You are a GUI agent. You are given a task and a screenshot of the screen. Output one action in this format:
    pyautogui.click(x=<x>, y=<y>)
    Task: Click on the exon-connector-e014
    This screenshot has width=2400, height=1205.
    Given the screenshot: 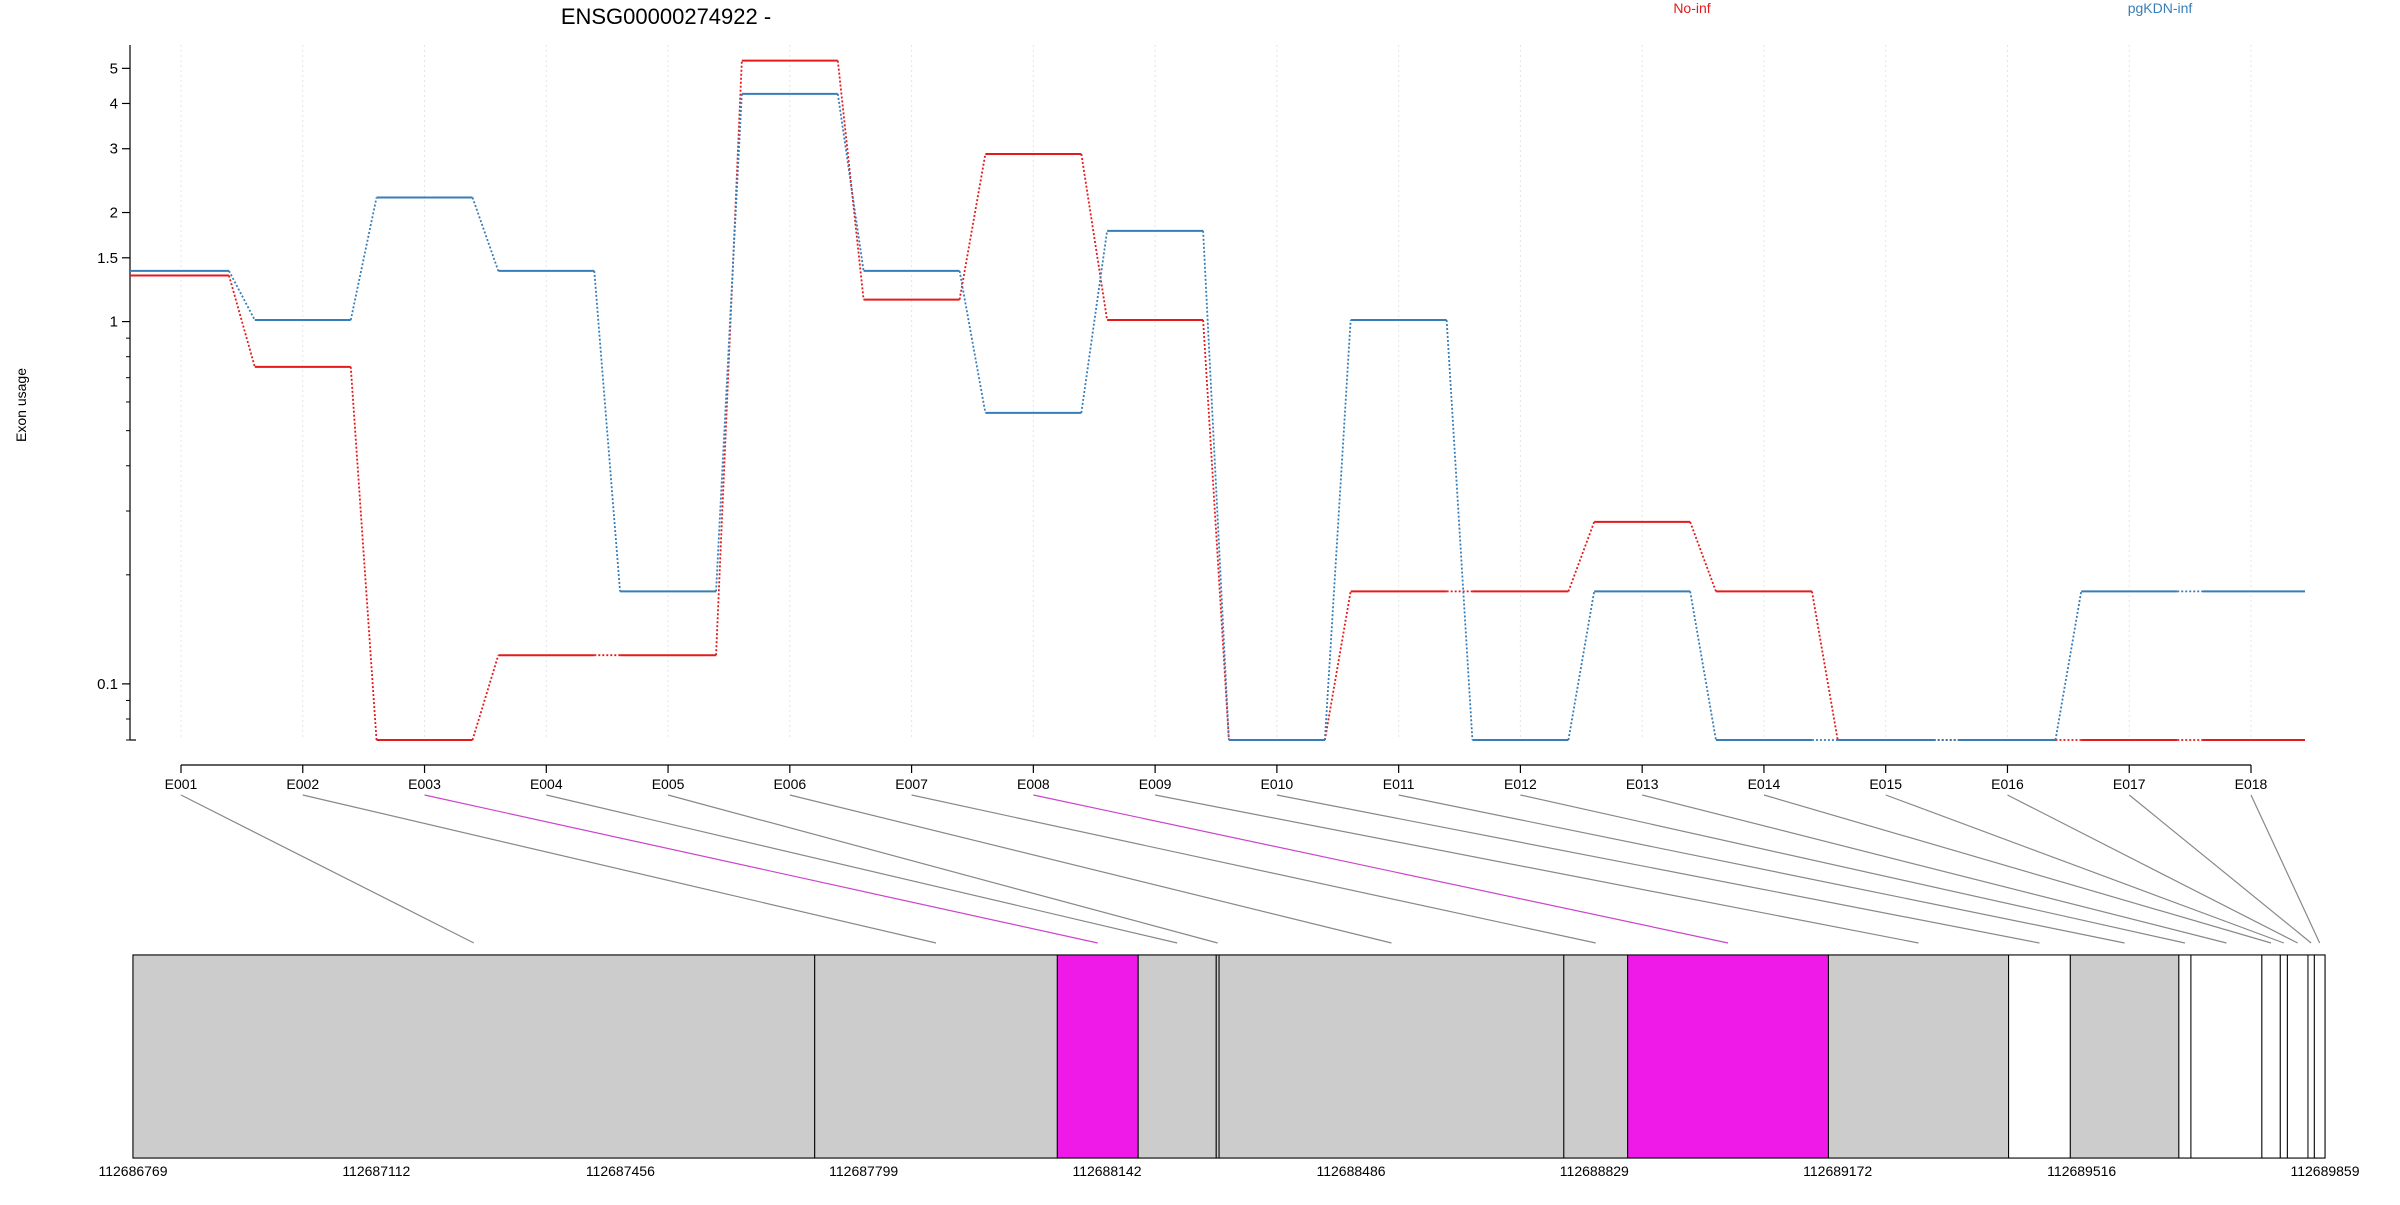 What is the action you would take?
    pyautogui.click(x=2017, y=869)
    